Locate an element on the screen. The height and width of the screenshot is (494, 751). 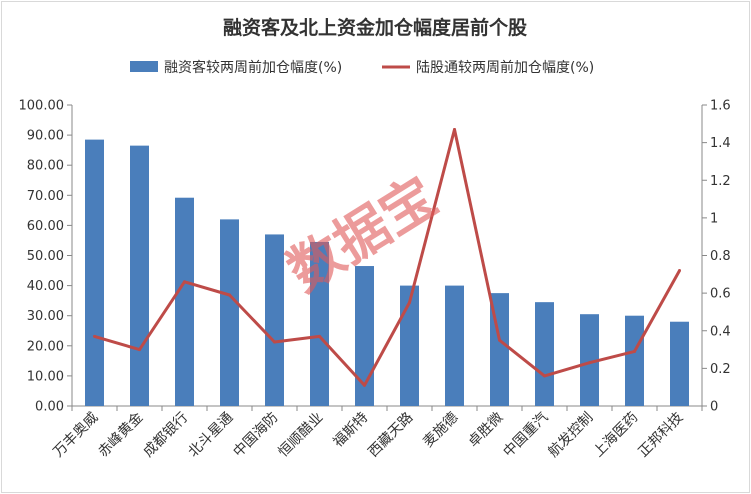
left-tick-label: 30.00 is located at coordinates (45, 316).